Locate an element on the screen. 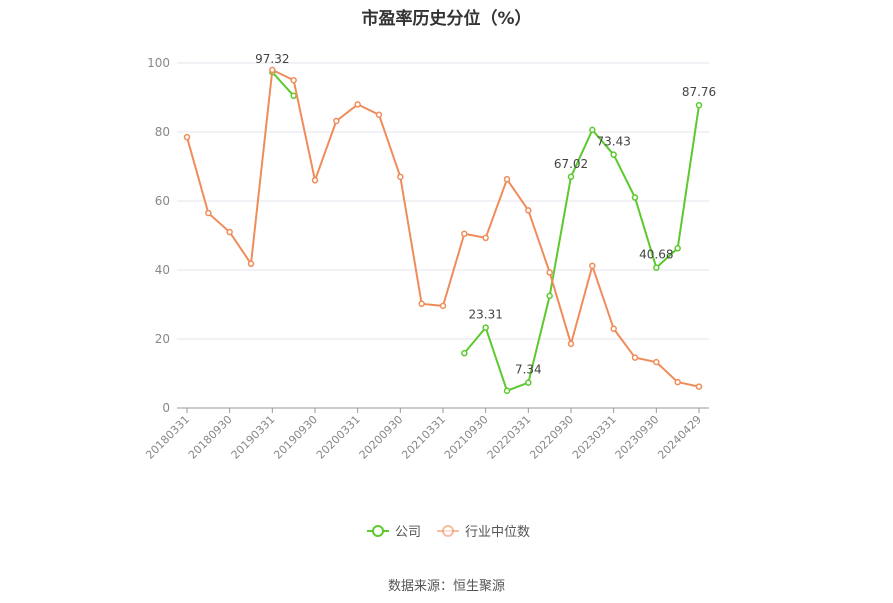 This screenshot has height=603, width=893. legend: 公司 行业中位数 is located at coordinates (448, 532).